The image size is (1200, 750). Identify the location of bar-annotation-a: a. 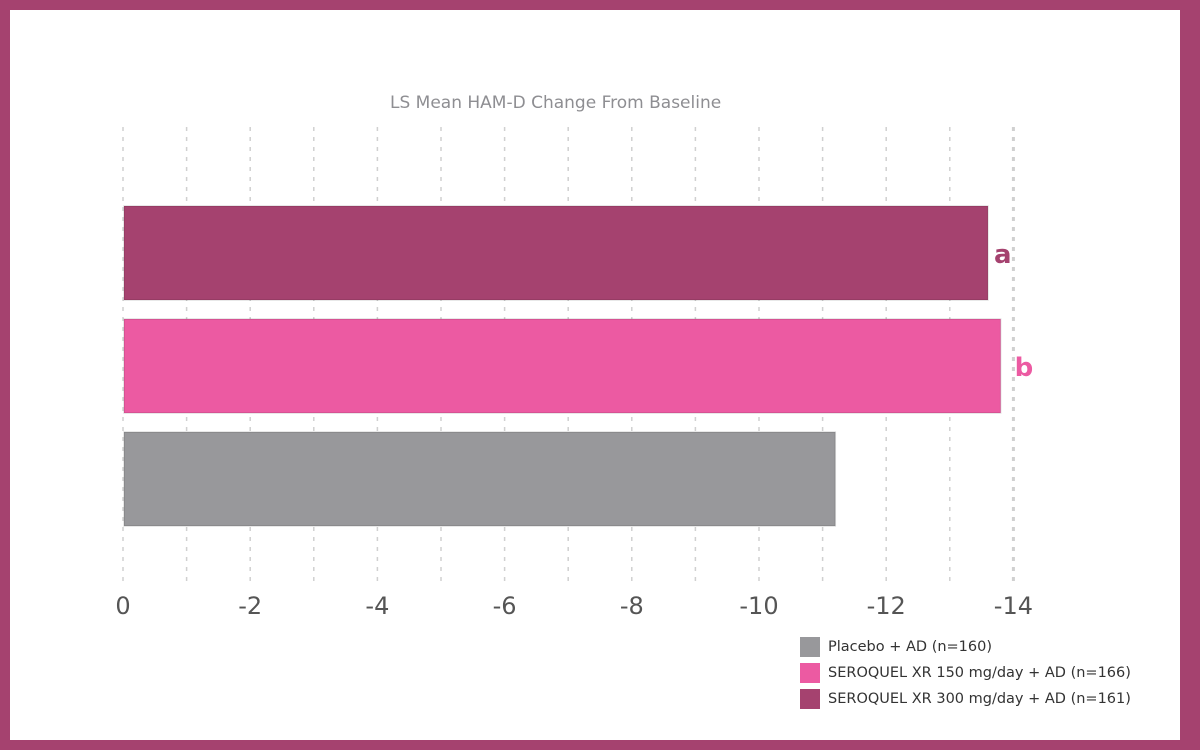
(1003, 255).